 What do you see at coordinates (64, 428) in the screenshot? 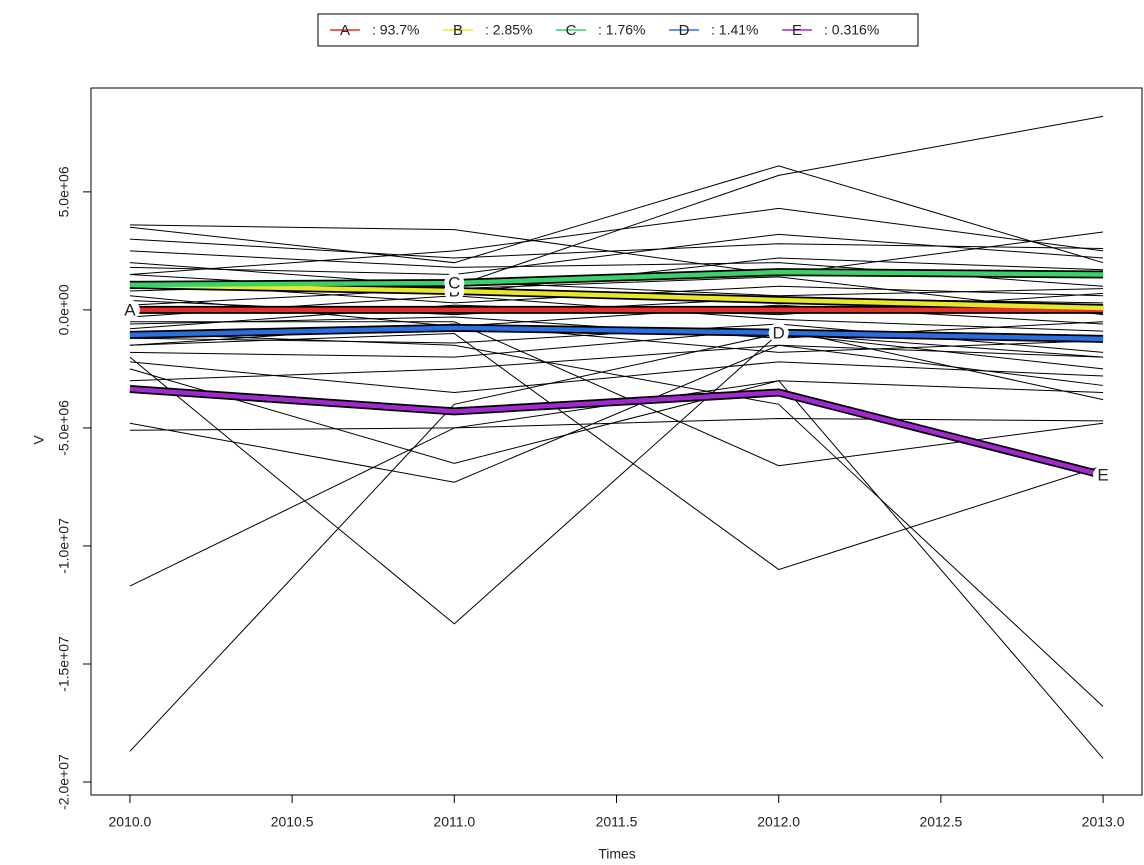
I see `y-tick-label: -5.0e+06` at bounding box center [64, 428].